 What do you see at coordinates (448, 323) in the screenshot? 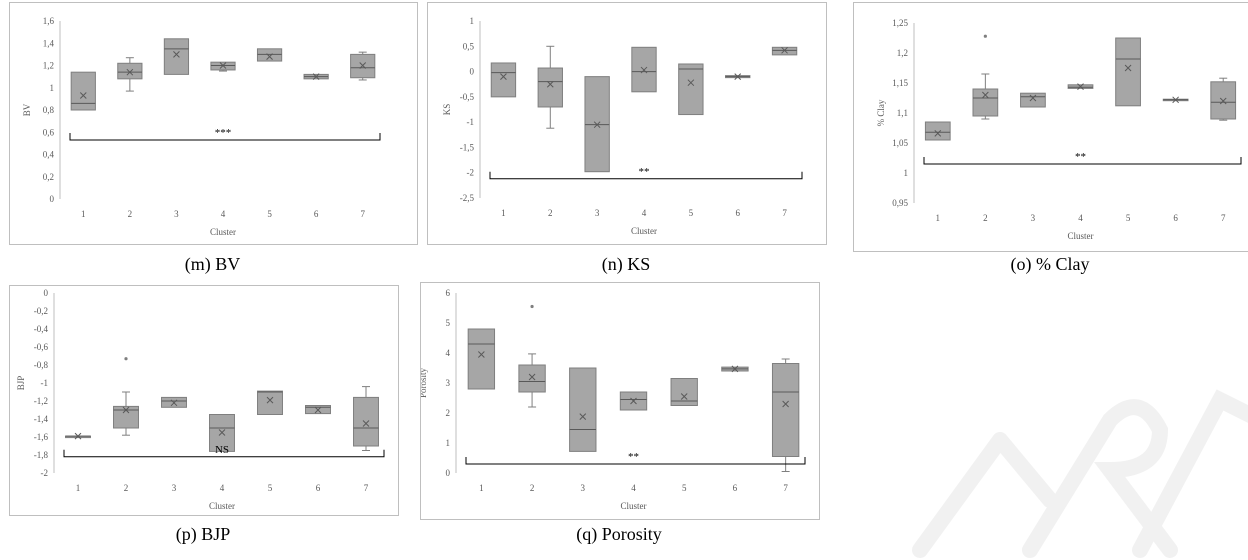
I see `y-tick-label: 5` at bounding box center [448, 323].